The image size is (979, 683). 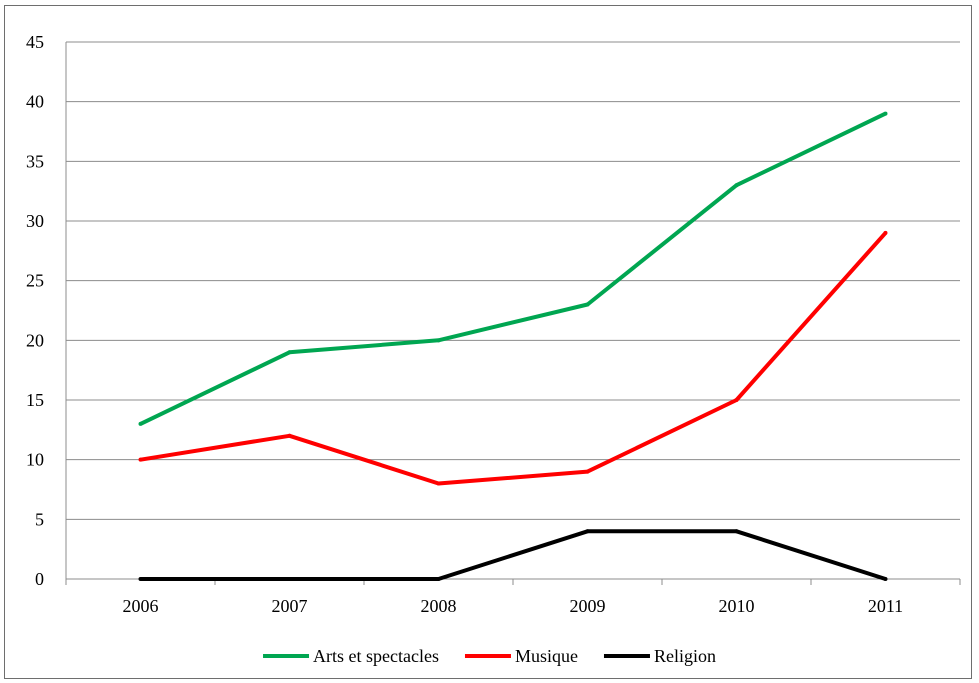 What do you see at coordinates (439, 606) in the screenshot?
I see `x-tick-label: 2008` at bounding box center [439, 606].